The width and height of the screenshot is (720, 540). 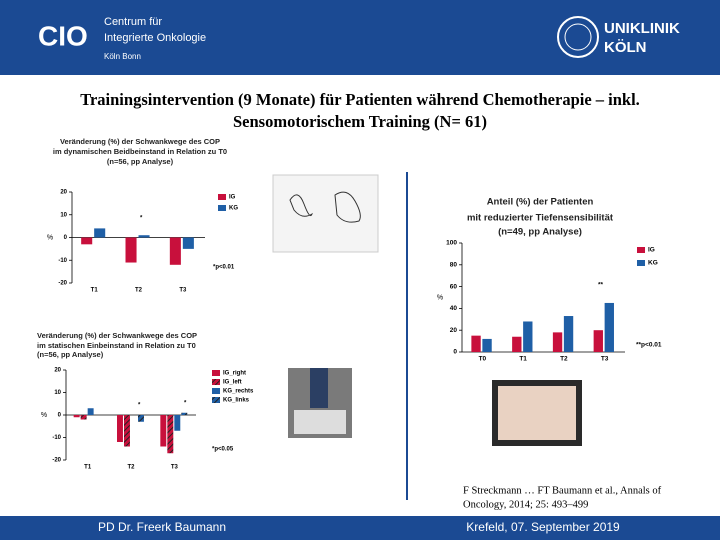 I want to click on y-tick-label: 60, so click(x=454, y=286).